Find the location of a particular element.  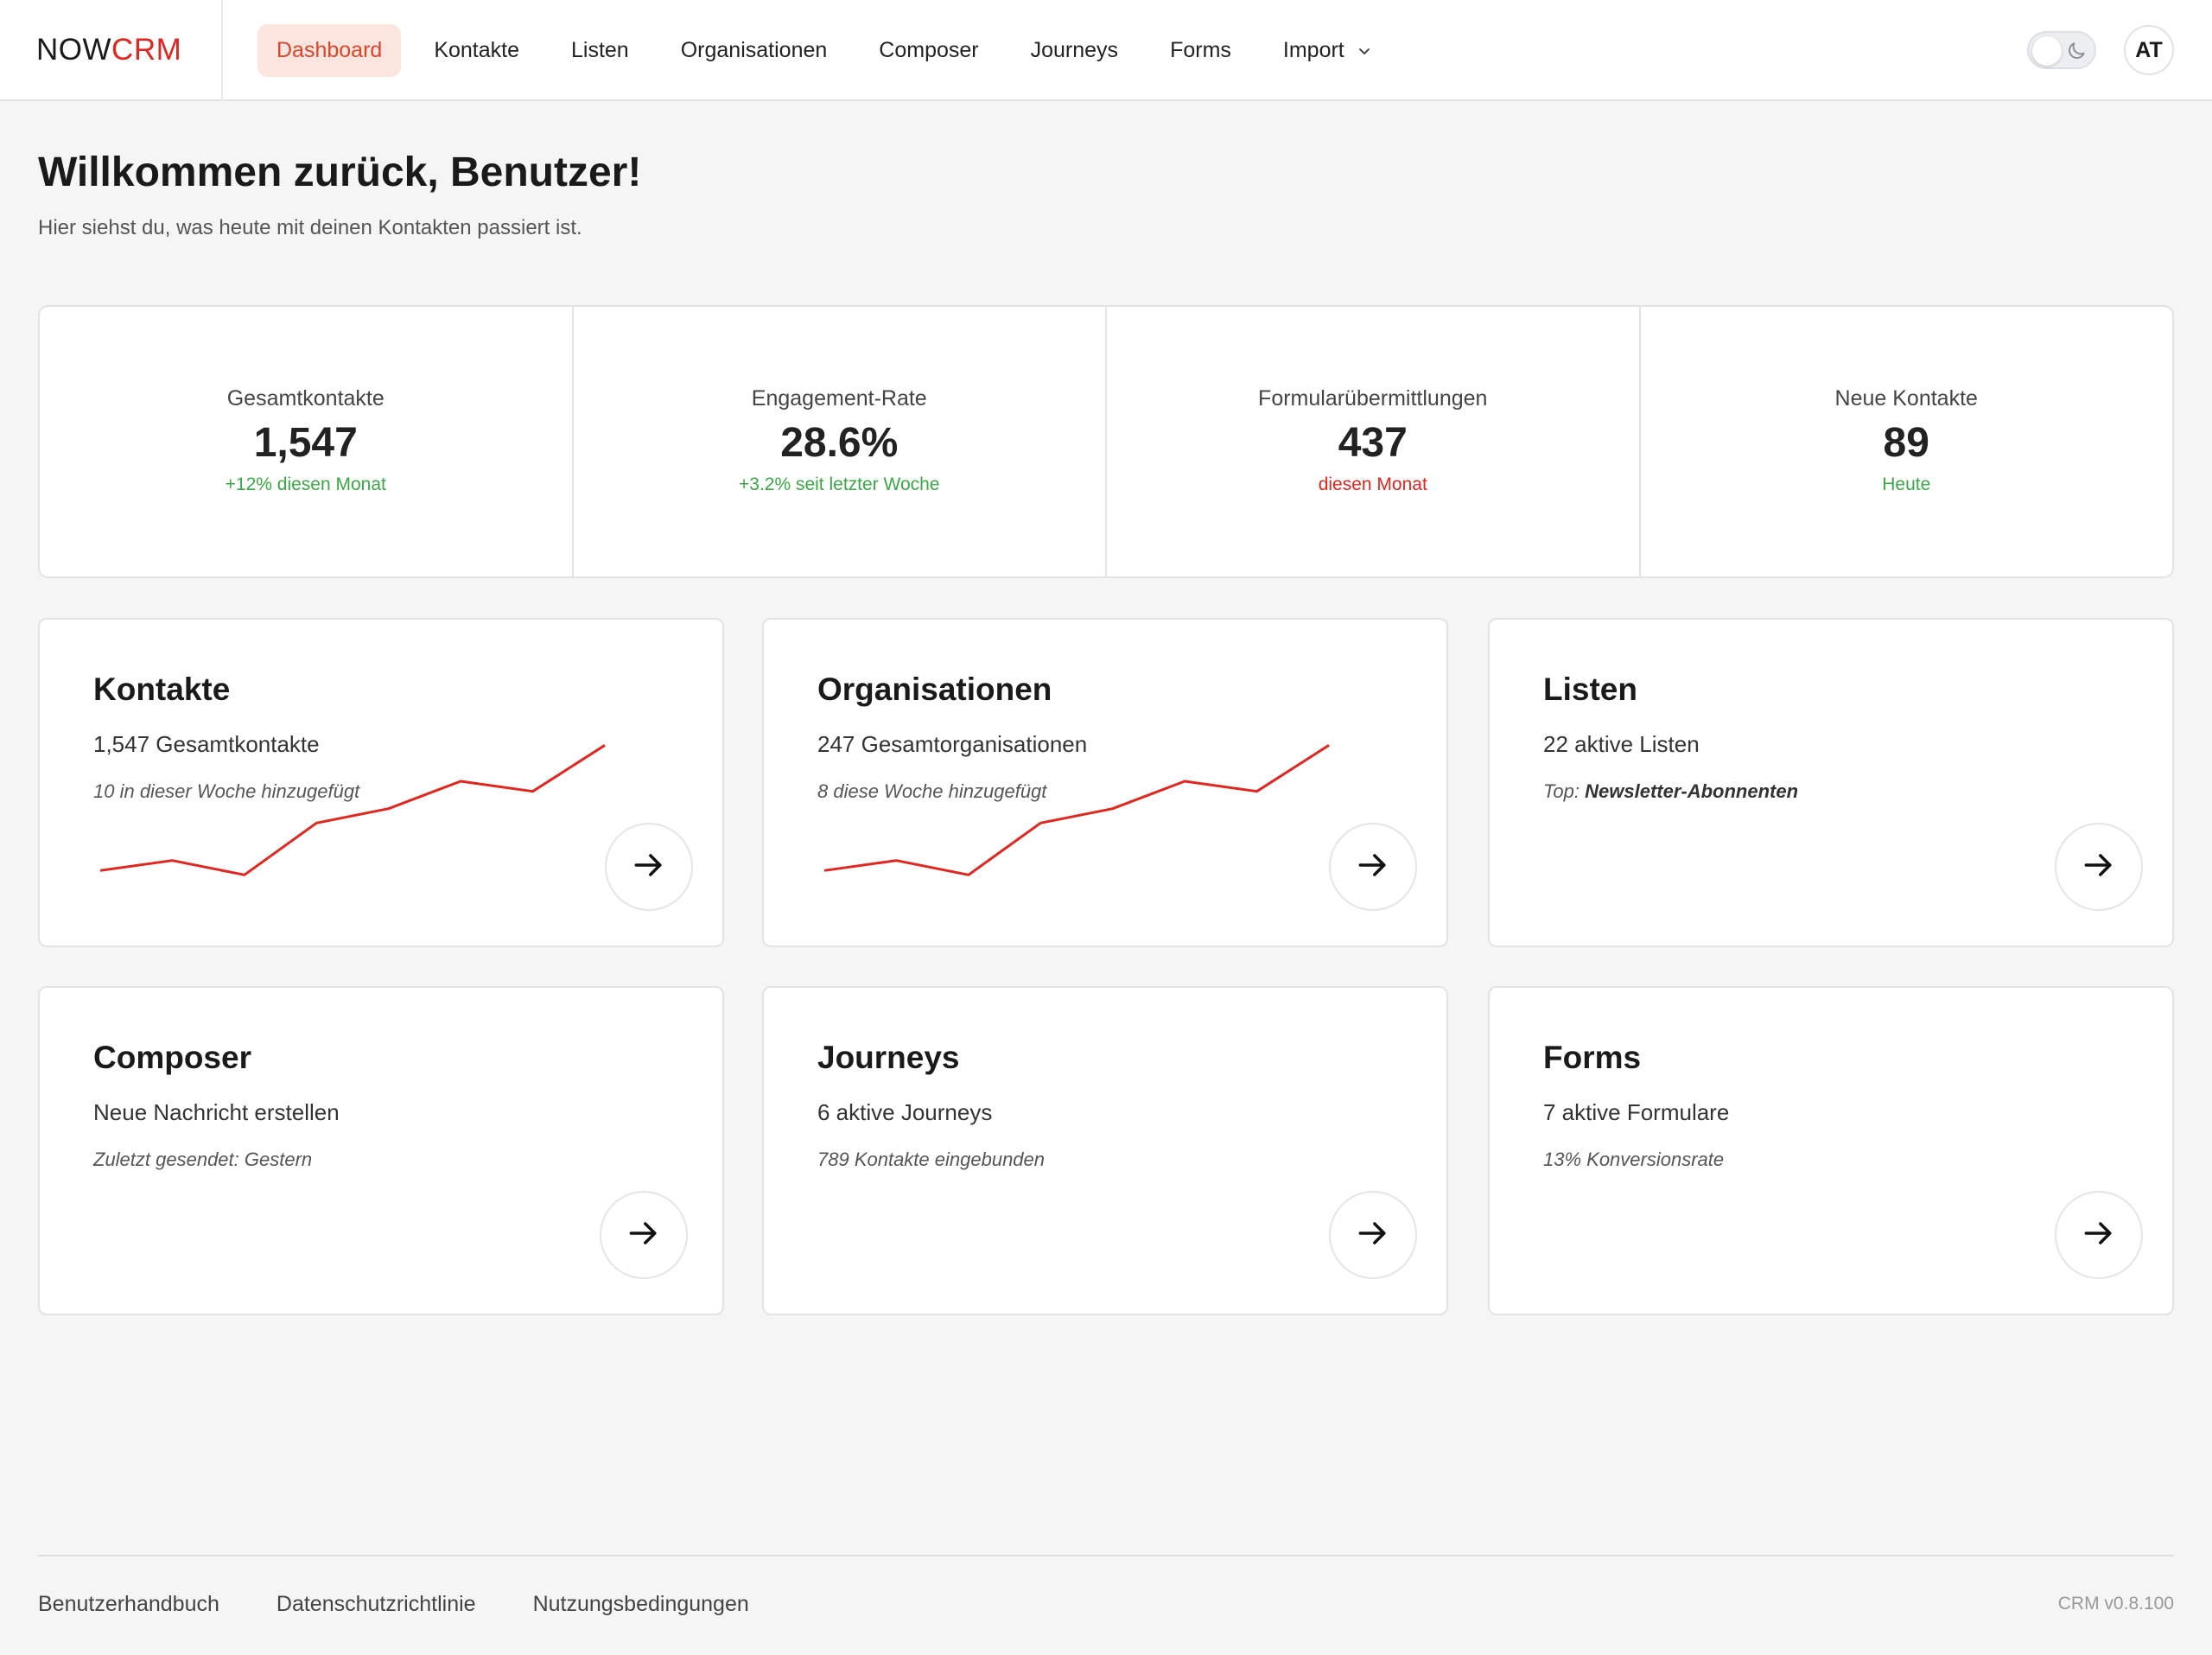

card-summary: 6 aktive Journeys is located at coordinates (905, 1112).